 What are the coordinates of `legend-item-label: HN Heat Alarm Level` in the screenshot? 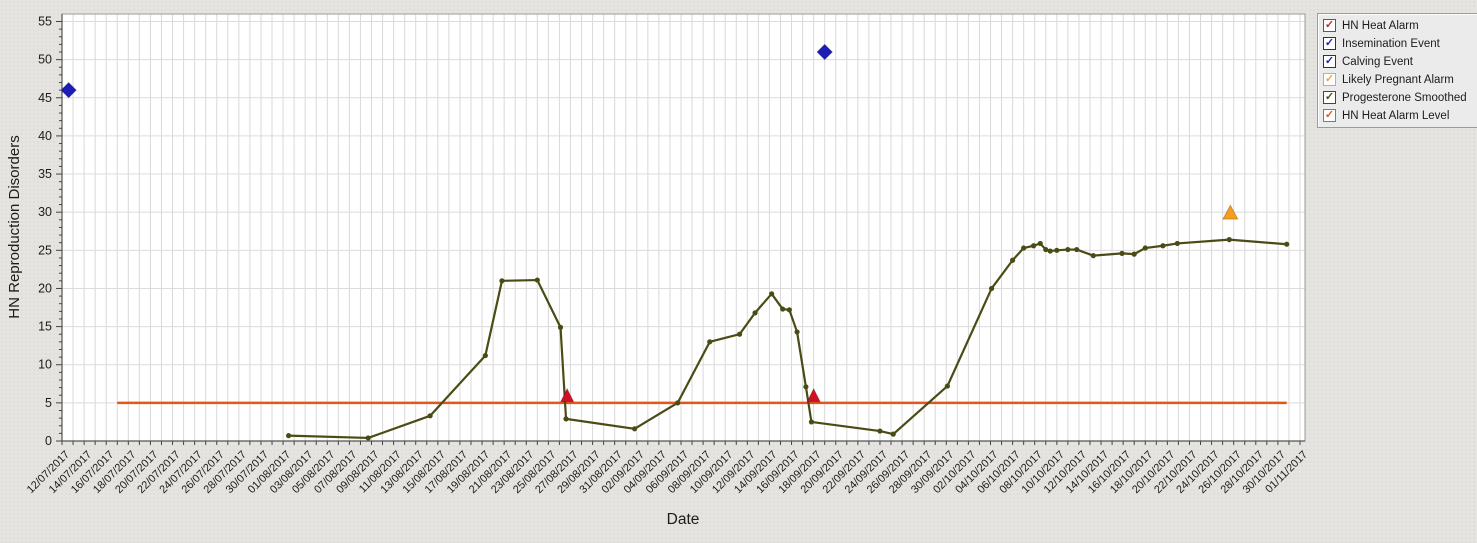 It's located at (1396, 115).